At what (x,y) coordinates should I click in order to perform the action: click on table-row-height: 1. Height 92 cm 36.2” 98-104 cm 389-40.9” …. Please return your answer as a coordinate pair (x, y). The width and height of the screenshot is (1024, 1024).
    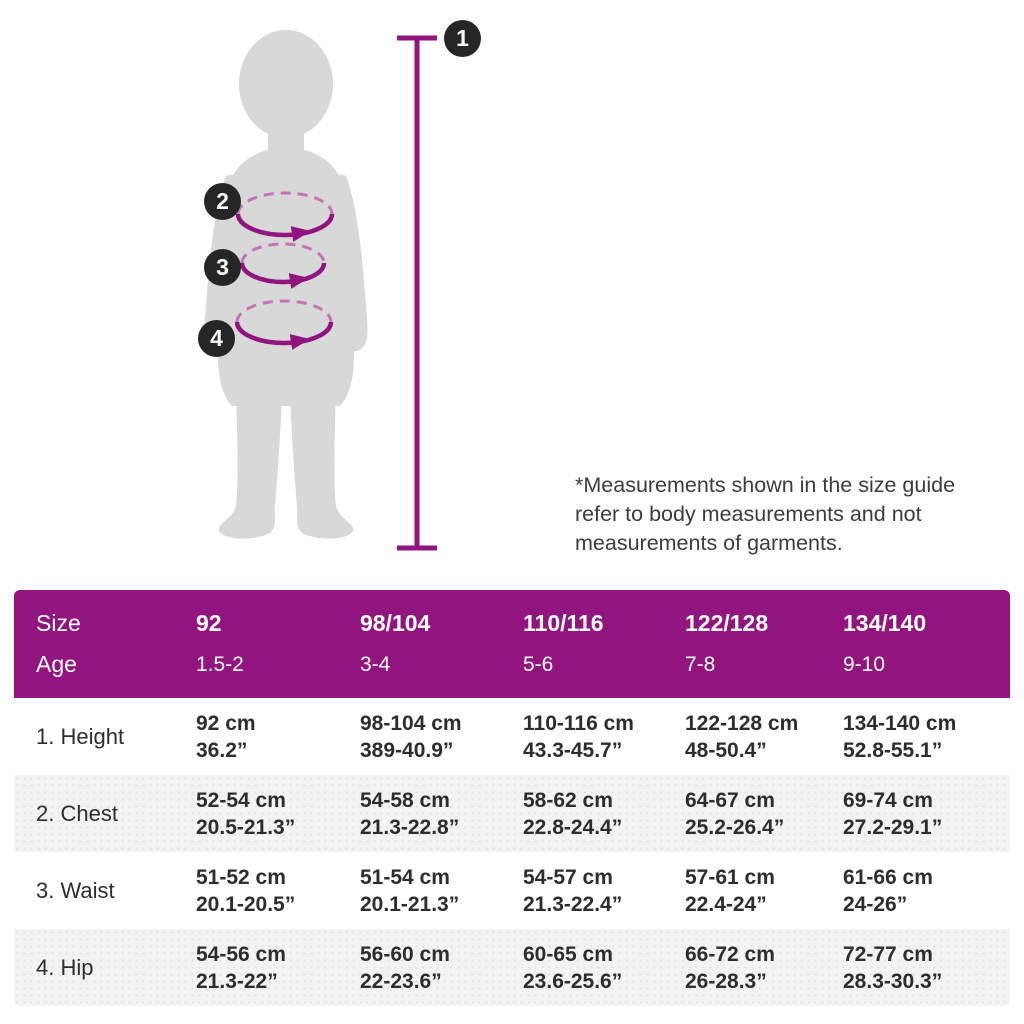
    Looking at the image, I should click on (512, 736).